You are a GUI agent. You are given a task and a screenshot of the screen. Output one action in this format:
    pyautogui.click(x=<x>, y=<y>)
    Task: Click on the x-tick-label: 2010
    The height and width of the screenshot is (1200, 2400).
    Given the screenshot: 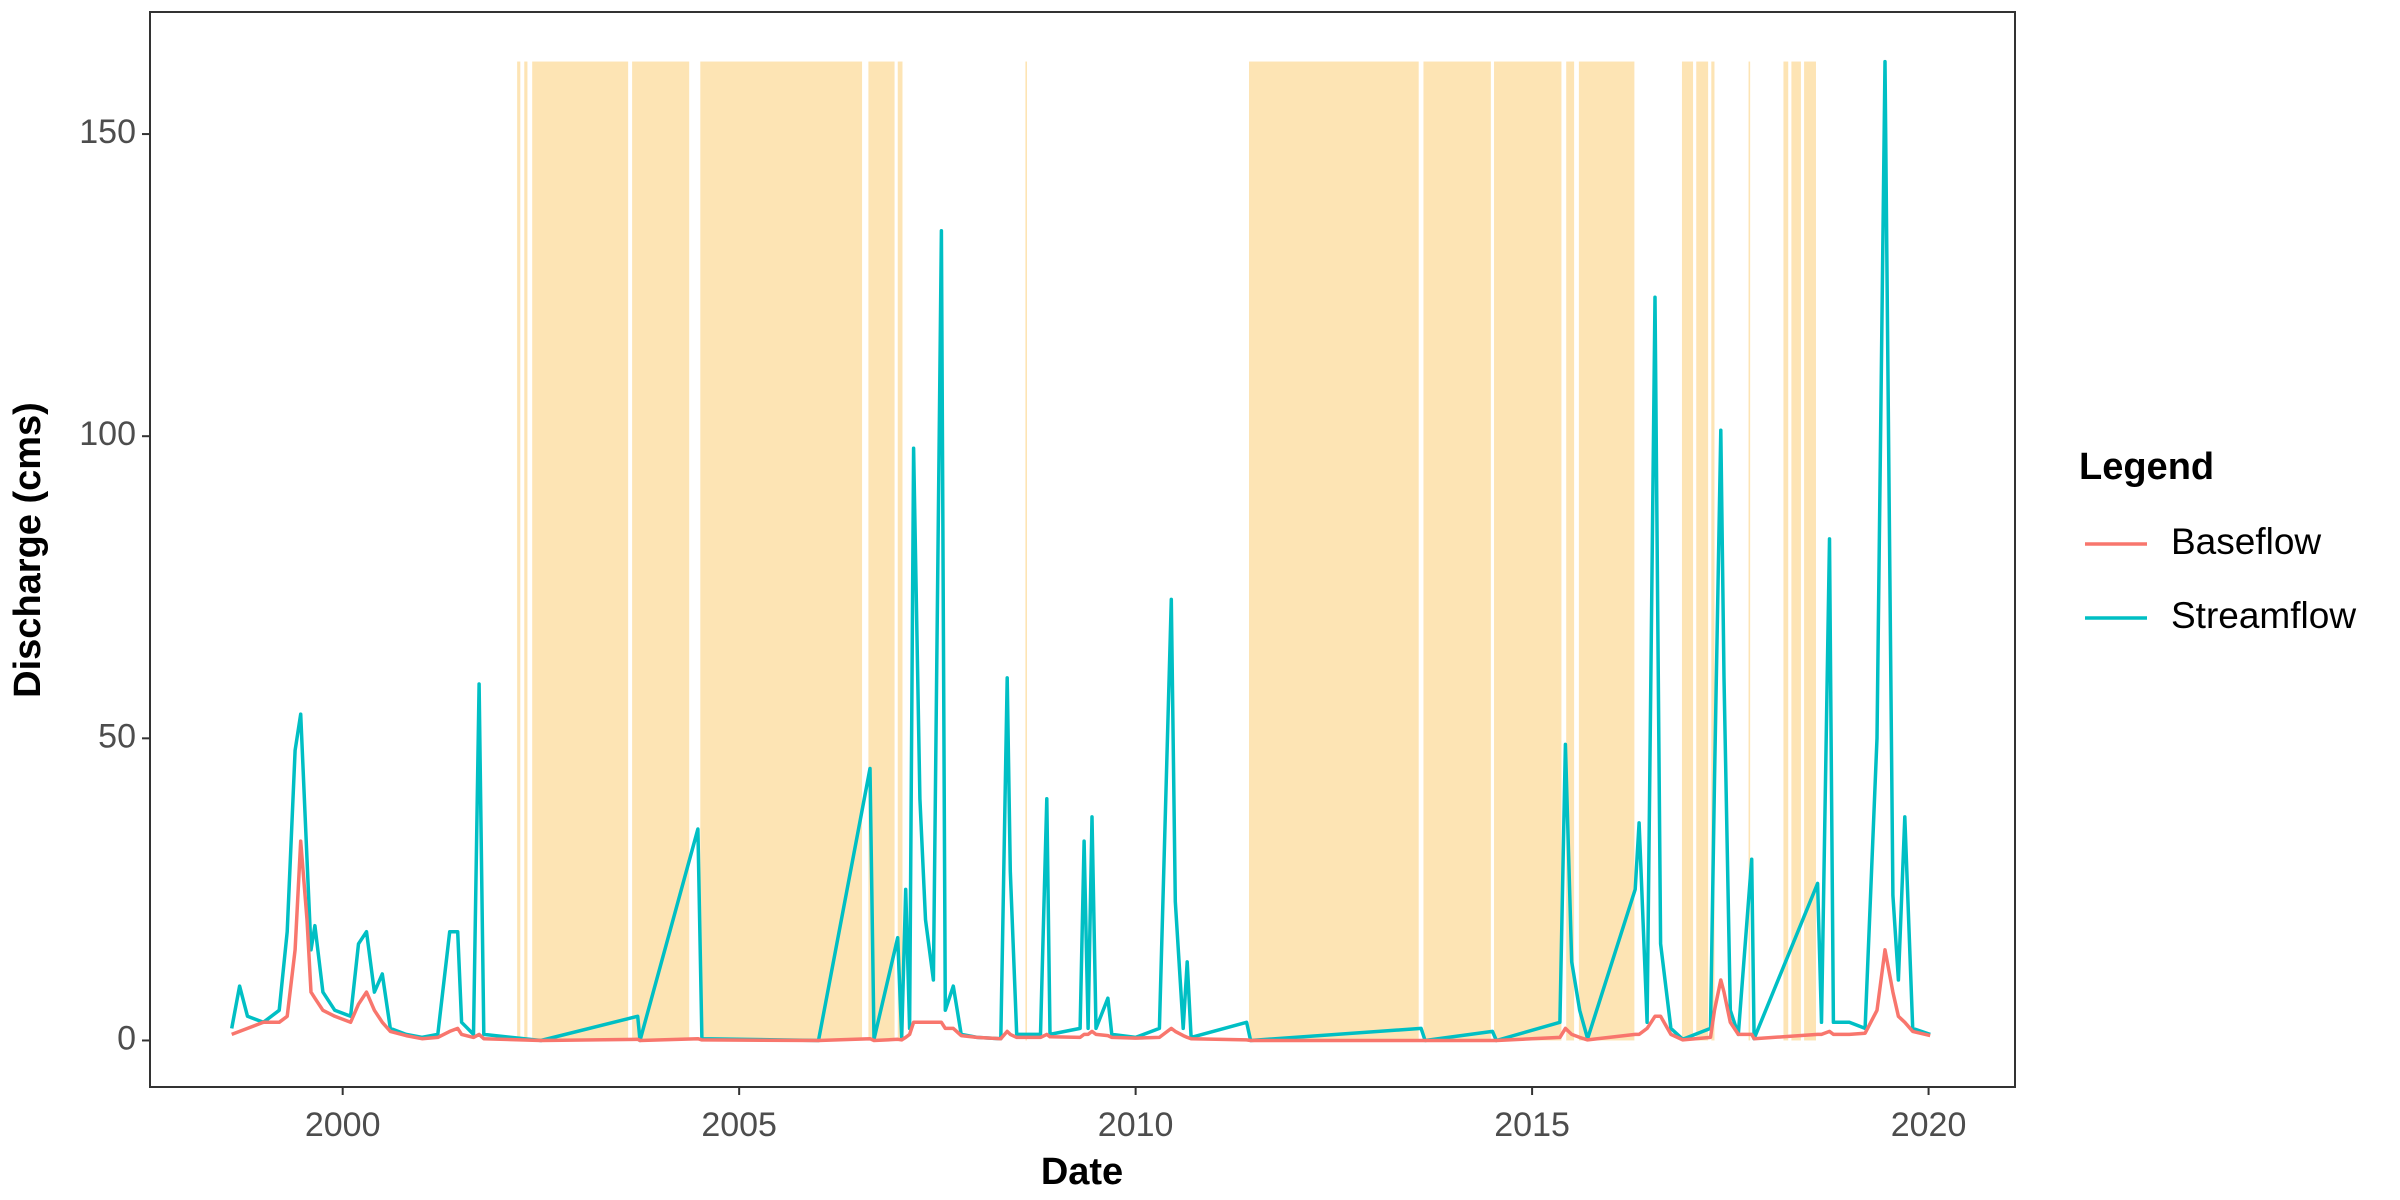 What is the action you would take?
    pyautogui.click(x=1136, y=1125)
    